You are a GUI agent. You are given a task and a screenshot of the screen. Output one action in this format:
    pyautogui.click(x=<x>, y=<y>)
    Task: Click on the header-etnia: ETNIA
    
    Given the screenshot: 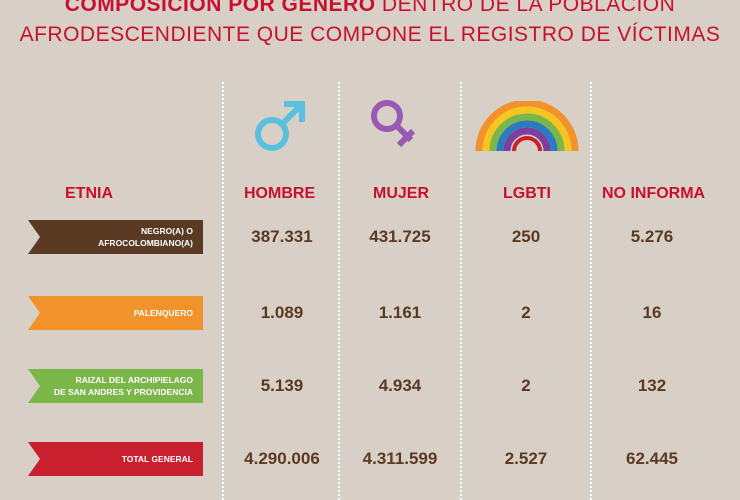 What is the action you would take?
    pyautogui.click(x=89, y=193)
    